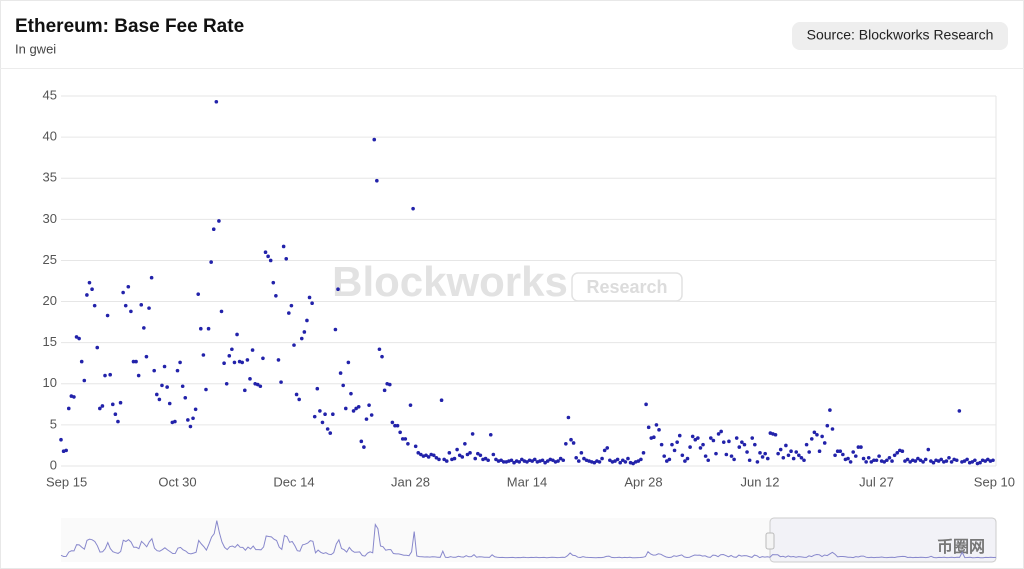 This screenshot has width=1024, height=569. What do you see at coordinates (876, 481) in the screenshot?
I see `x-tick-label: Jul 27` at bounding box center [876, 481].